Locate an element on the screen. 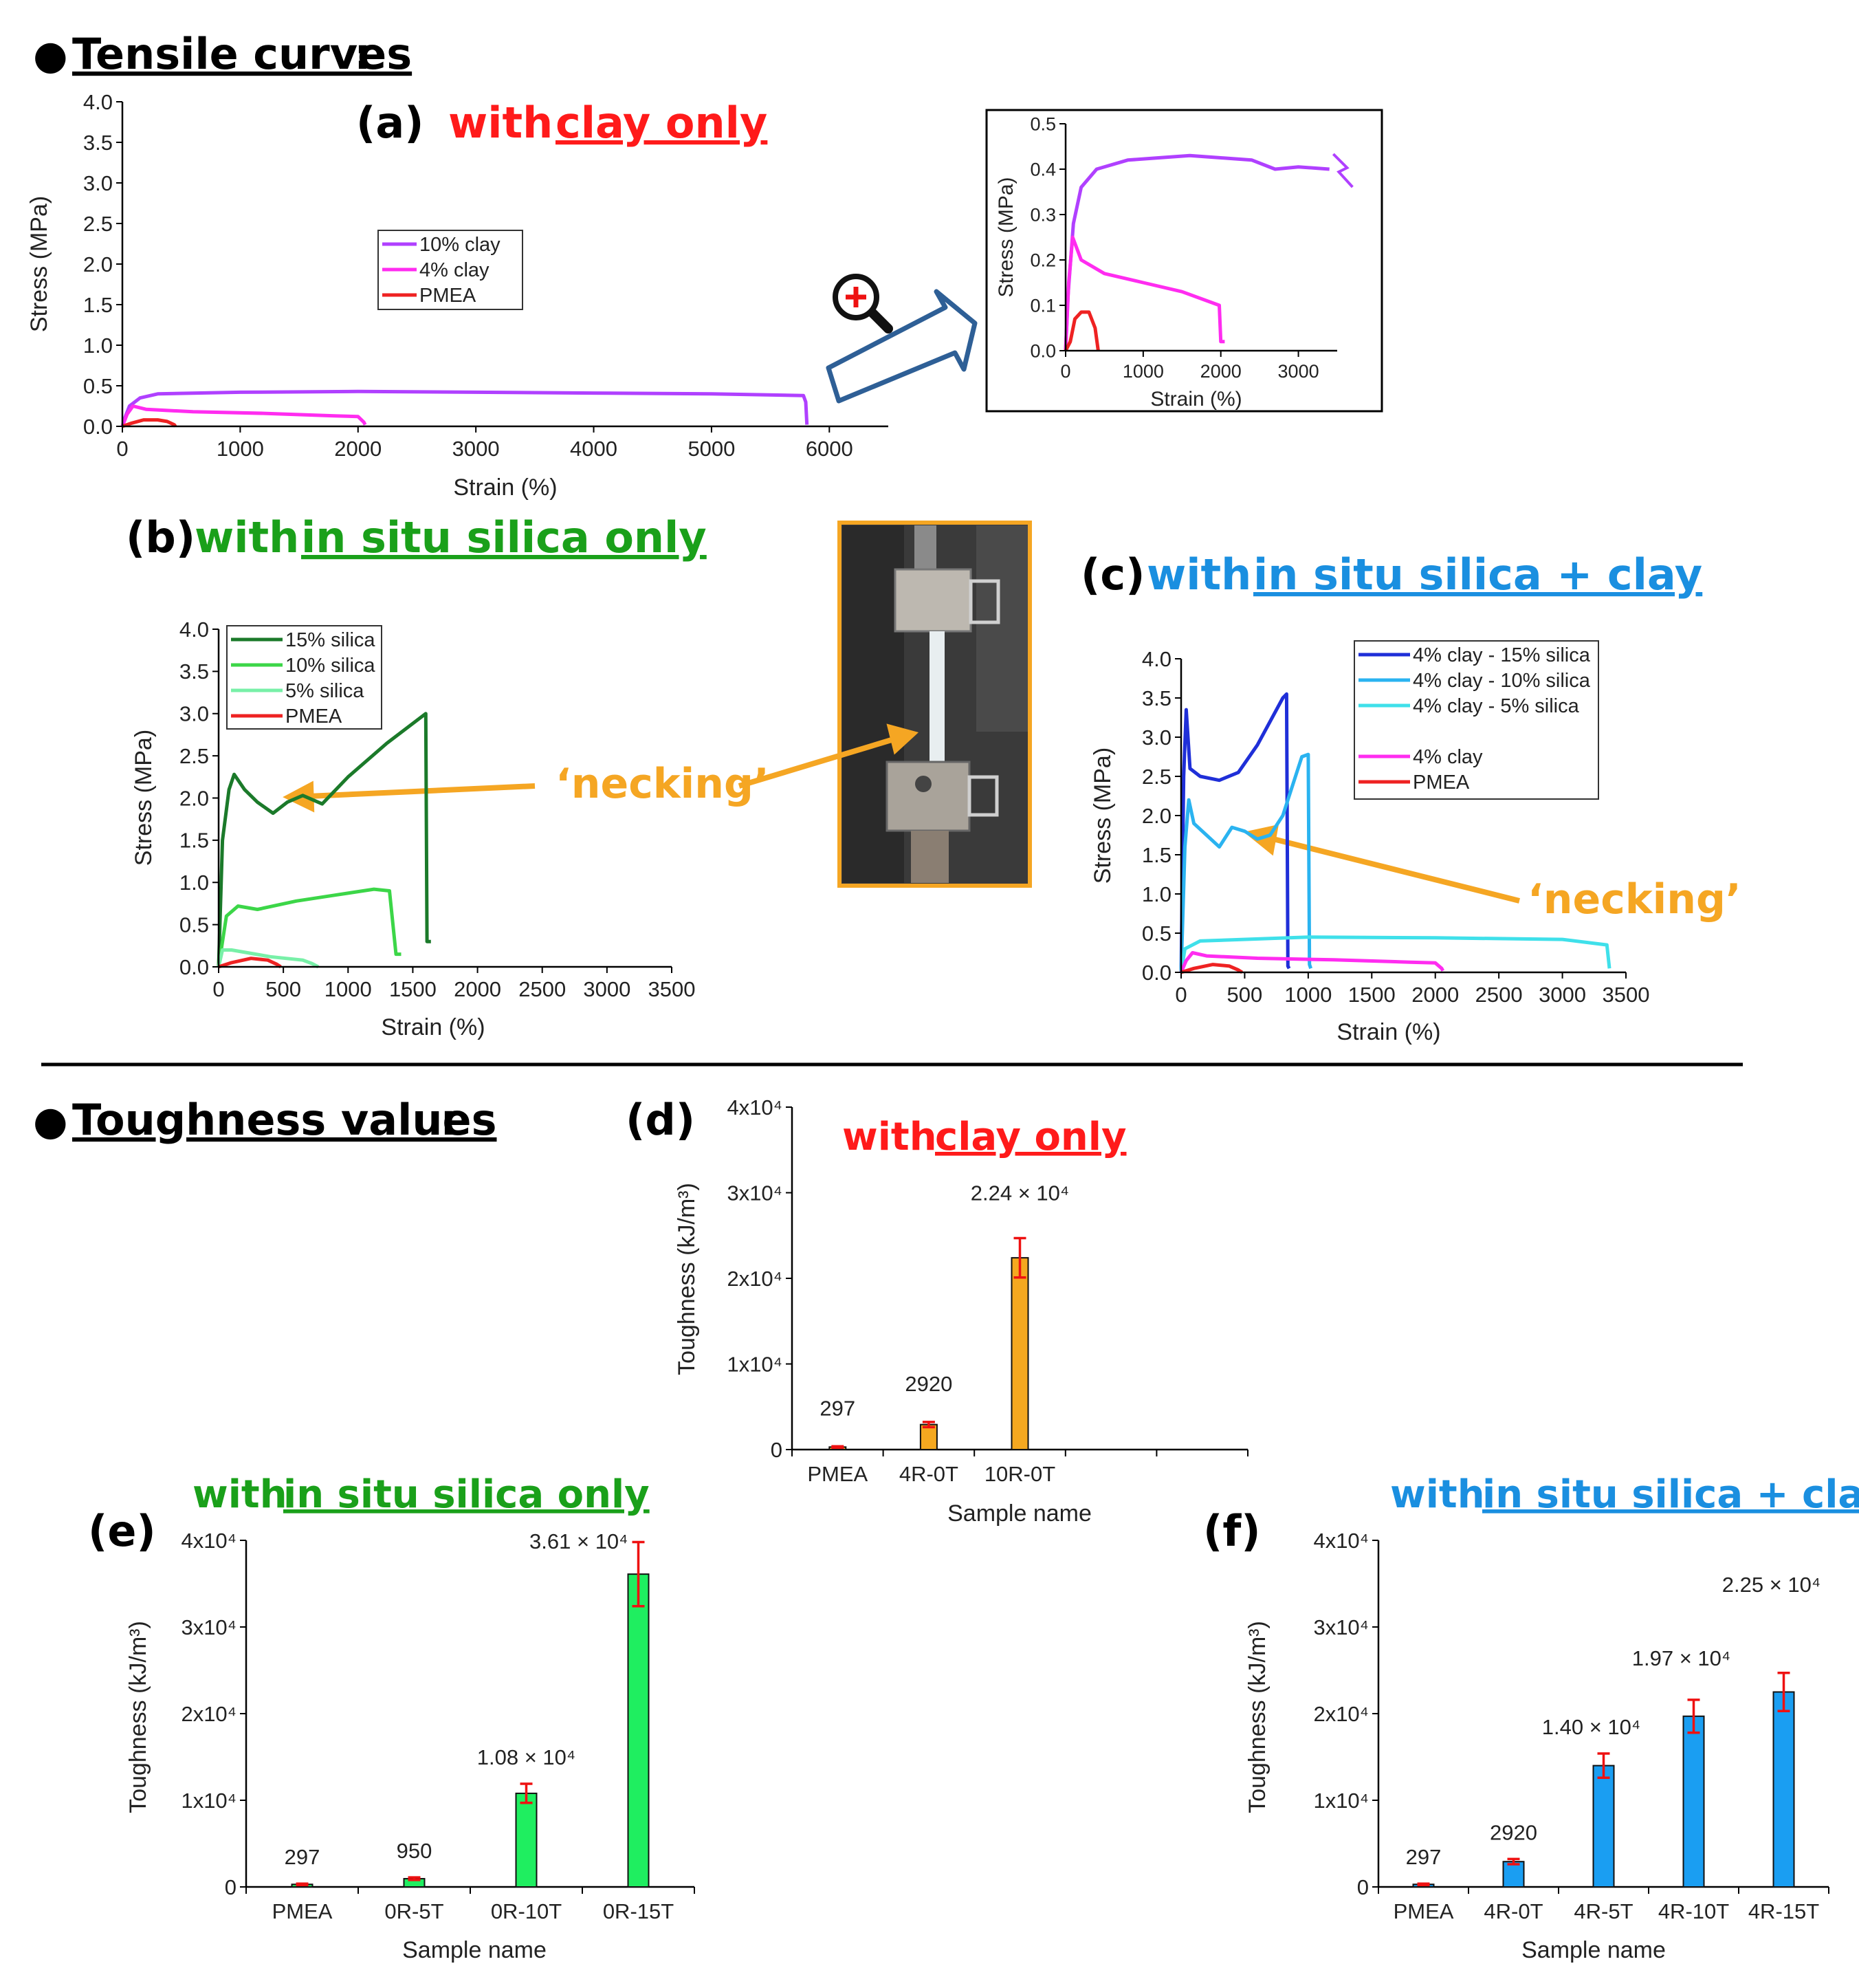 The width and height of the screenshot is (1859, 1988). necking-arrowhead-b2 is located at coordinates (902, 739).